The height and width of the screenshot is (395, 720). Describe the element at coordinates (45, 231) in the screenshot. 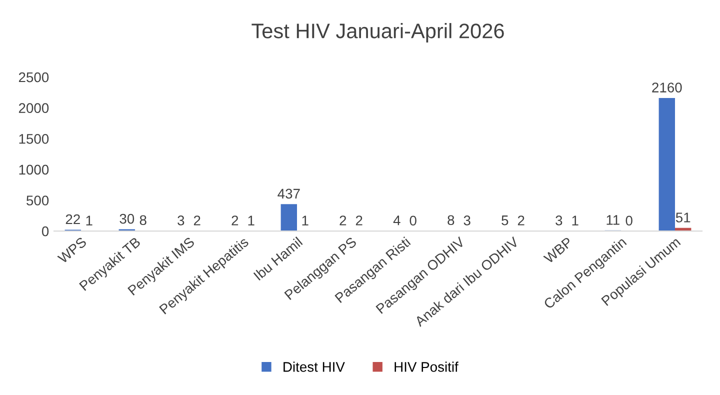

I see `y-tick-label: 0` at that location.